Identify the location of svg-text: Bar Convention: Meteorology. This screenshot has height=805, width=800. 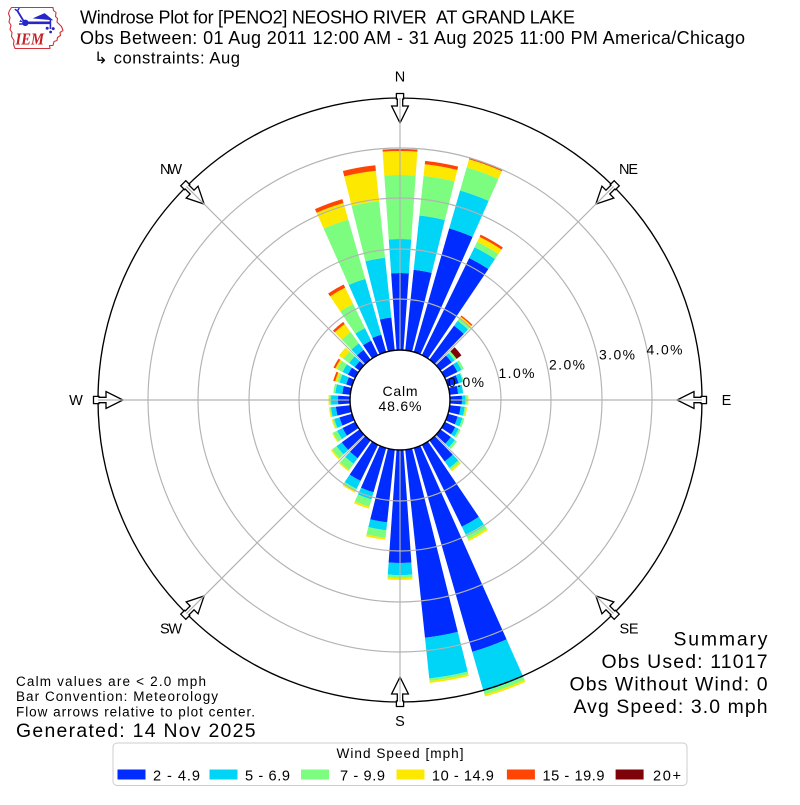
(117, 696).